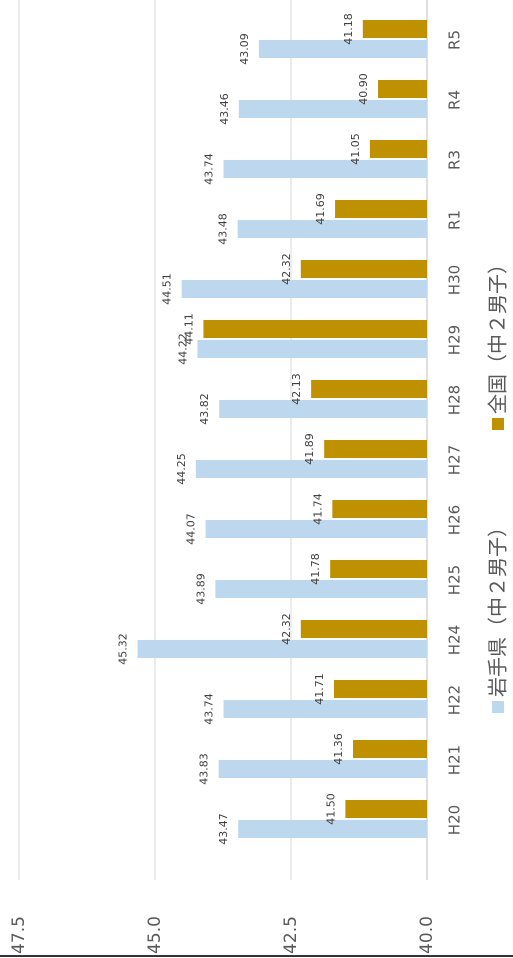 The height and width of the screenshot is (958, 513). Describe the element at coordinates (330, 809) in the screenshot. I see `data-label: 41.50` at that location.